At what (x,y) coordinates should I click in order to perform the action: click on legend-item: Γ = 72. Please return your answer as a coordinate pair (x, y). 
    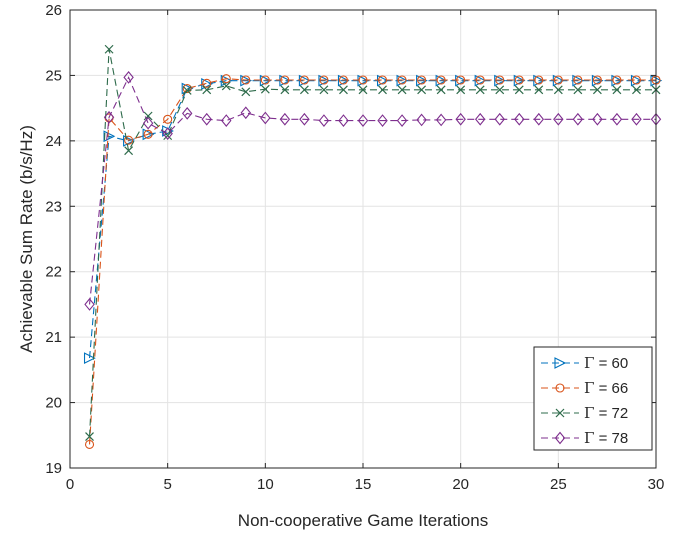
    Looking at the image, I should click on (584, 413).